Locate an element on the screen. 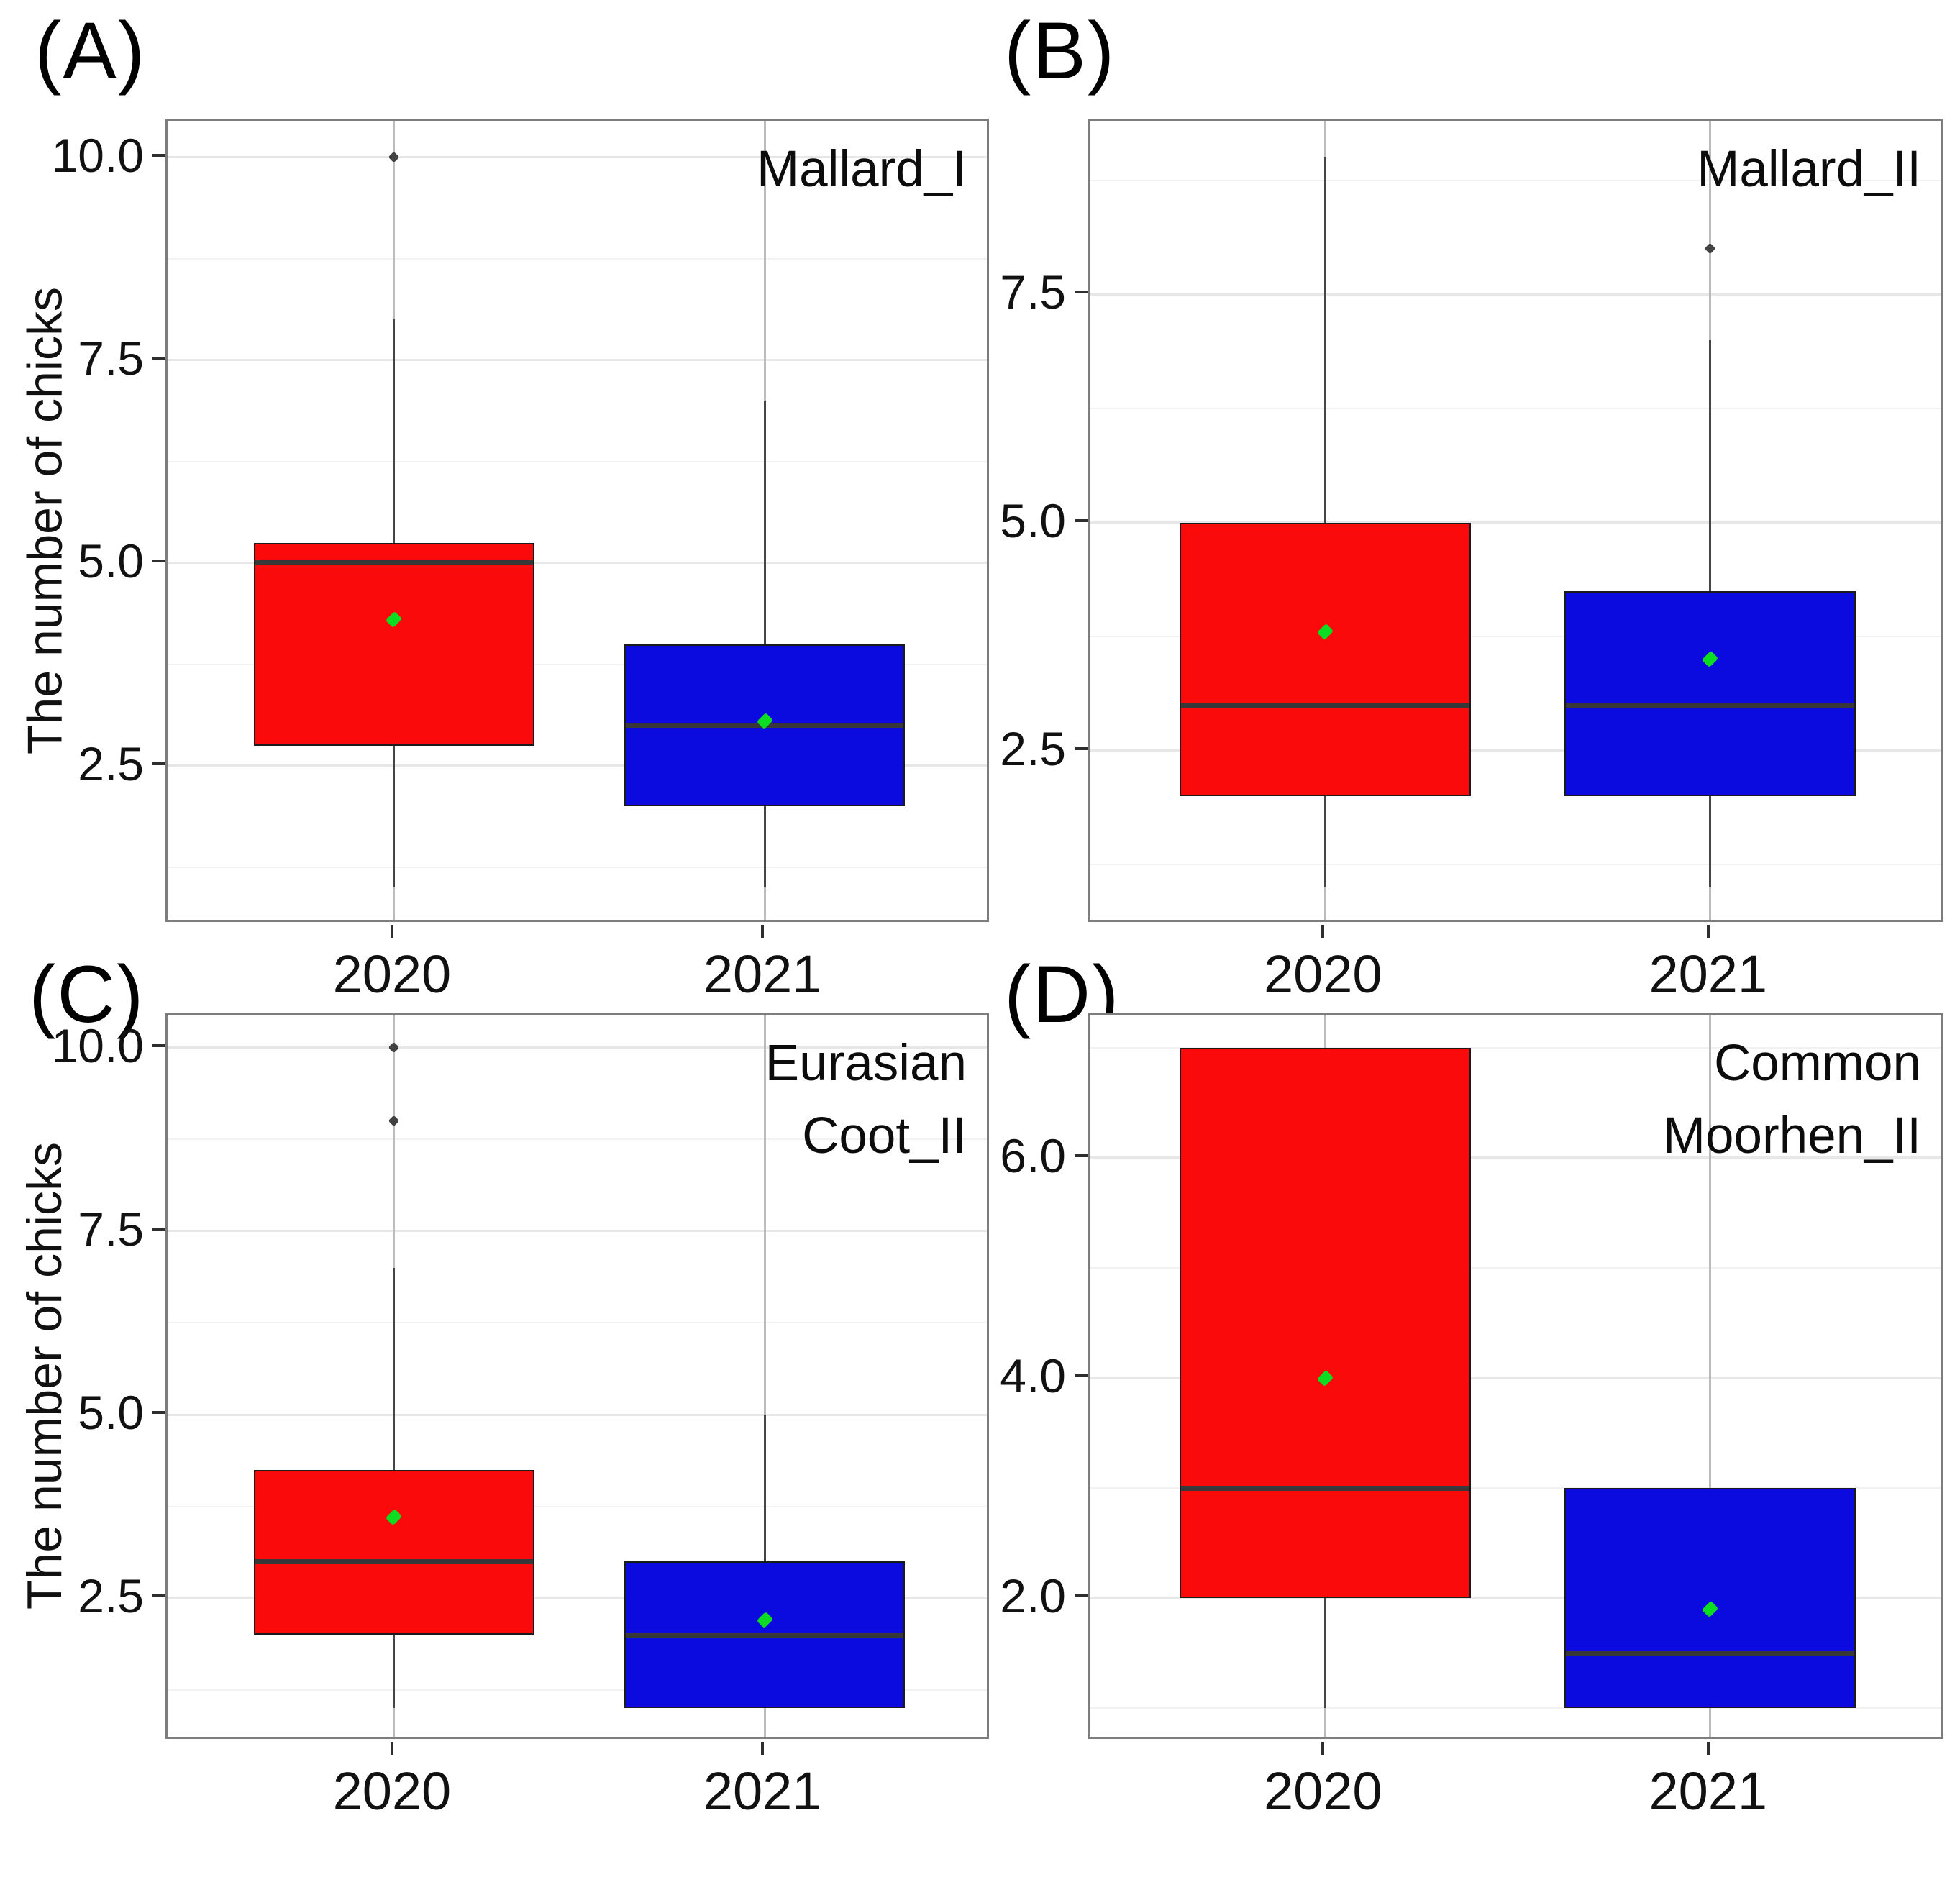  whisker-2021 is located at coordinates (765, 1562).